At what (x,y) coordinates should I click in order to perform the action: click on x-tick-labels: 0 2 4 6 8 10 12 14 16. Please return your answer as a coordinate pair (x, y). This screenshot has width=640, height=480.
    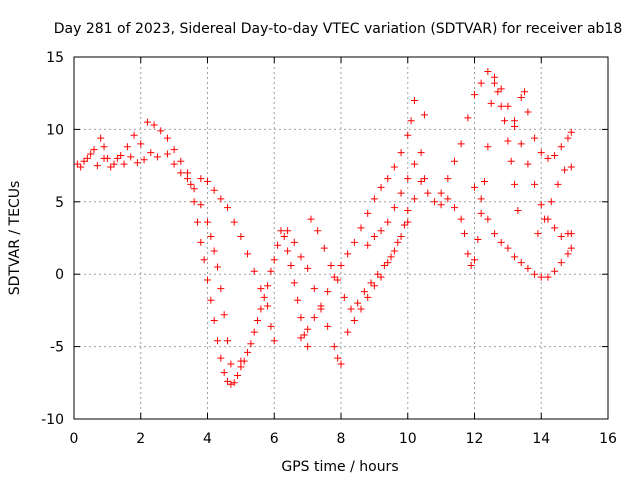
    Looking at the image, I should click on (343, 439).